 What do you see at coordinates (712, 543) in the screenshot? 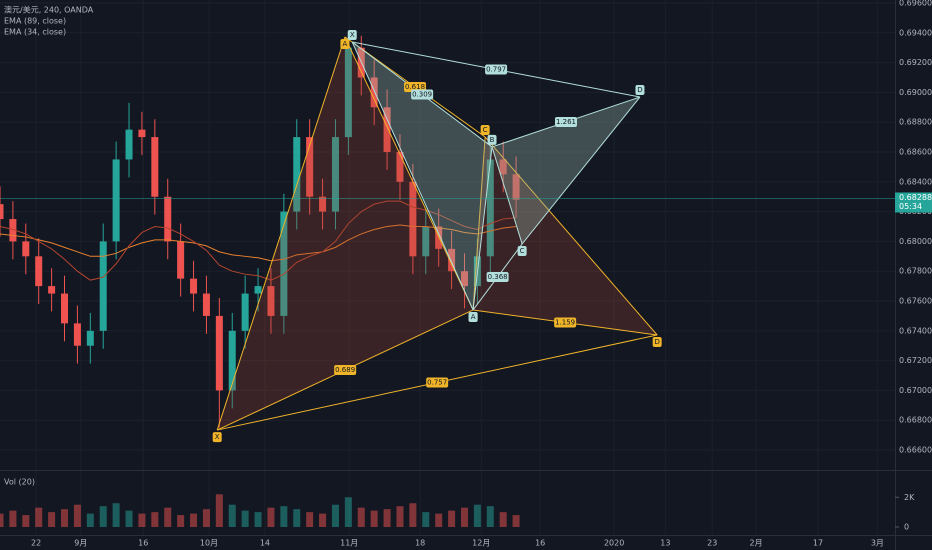
I see `x-tick-label: 23` at bounding box center [712, 543].